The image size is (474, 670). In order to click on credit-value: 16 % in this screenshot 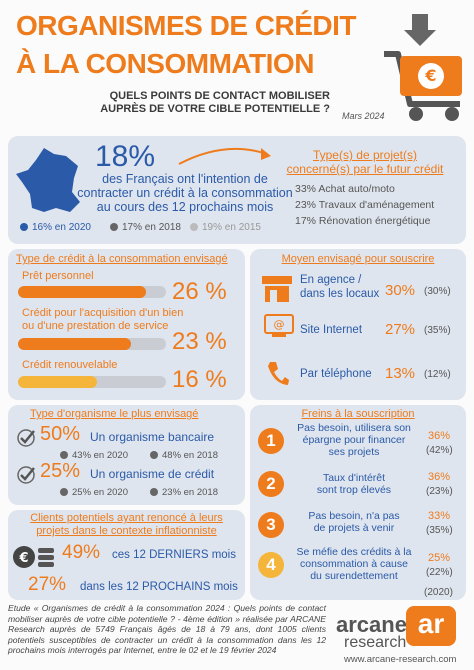, I will do `click(199, 379)`.